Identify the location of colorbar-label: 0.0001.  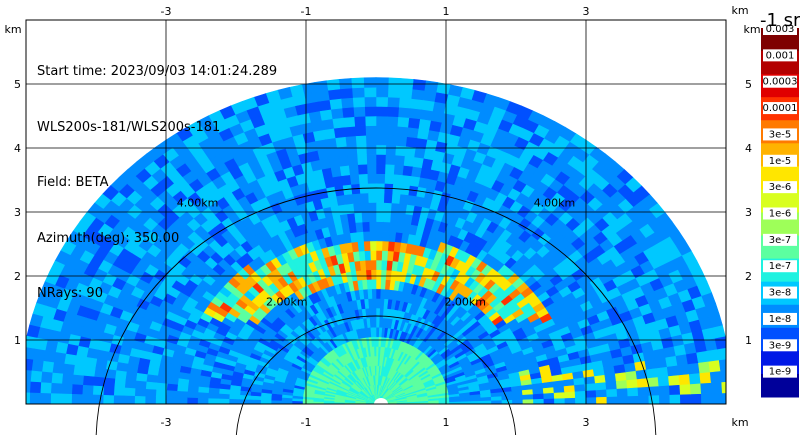
(780, 108).